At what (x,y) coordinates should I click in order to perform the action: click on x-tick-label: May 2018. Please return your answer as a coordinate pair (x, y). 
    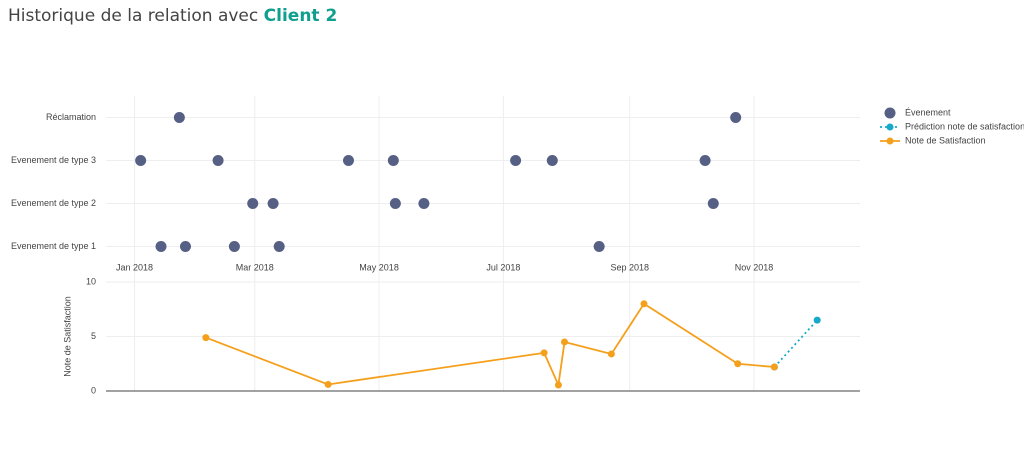
    Looking at the image, I should click on (379, 267).